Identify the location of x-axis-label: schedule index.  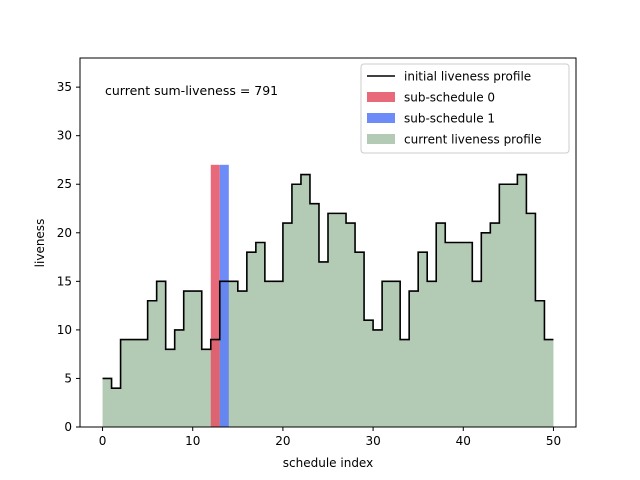
(328, 463).